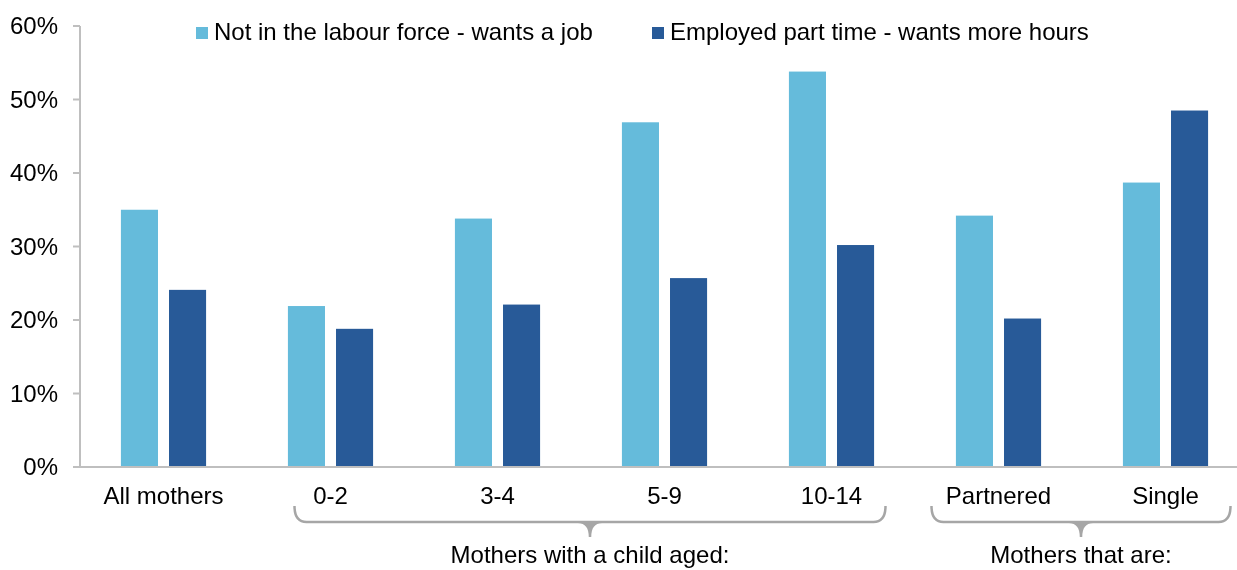  I want to click on y-tick-label: 50%, so click(33, 99).